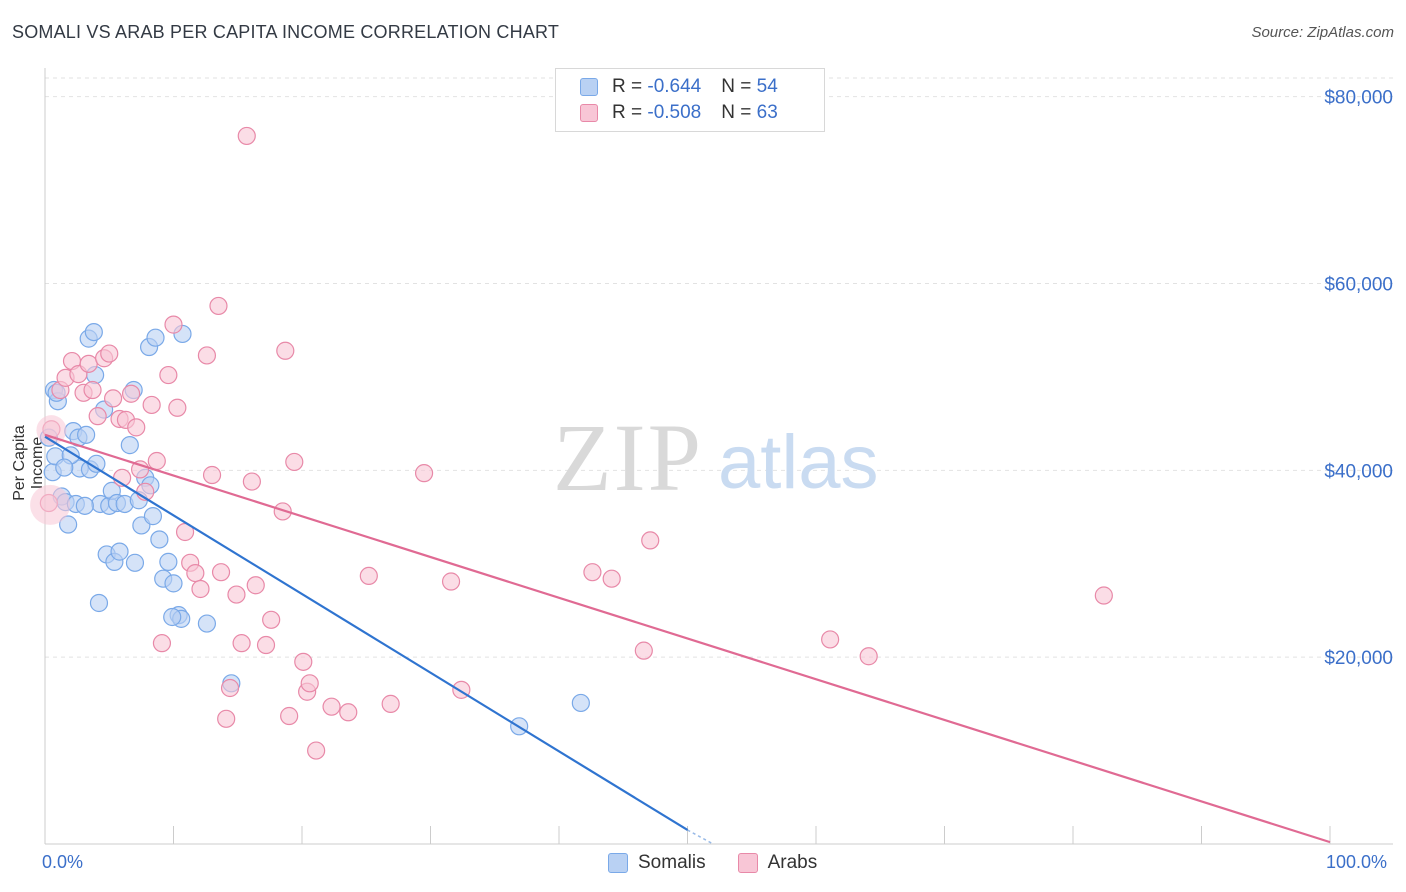  Describe the element at coordinates (63, 862) in the screenshot. I see `x-tick-label-min: 0.0%` at that location.